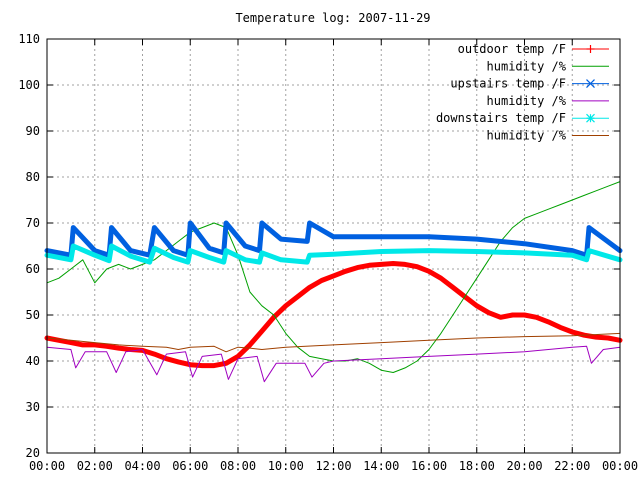  What do you see at coordinates (238, 466) in the screenshot?
I see `x-tick-label: 08:00` at bounding box center [238, 466].